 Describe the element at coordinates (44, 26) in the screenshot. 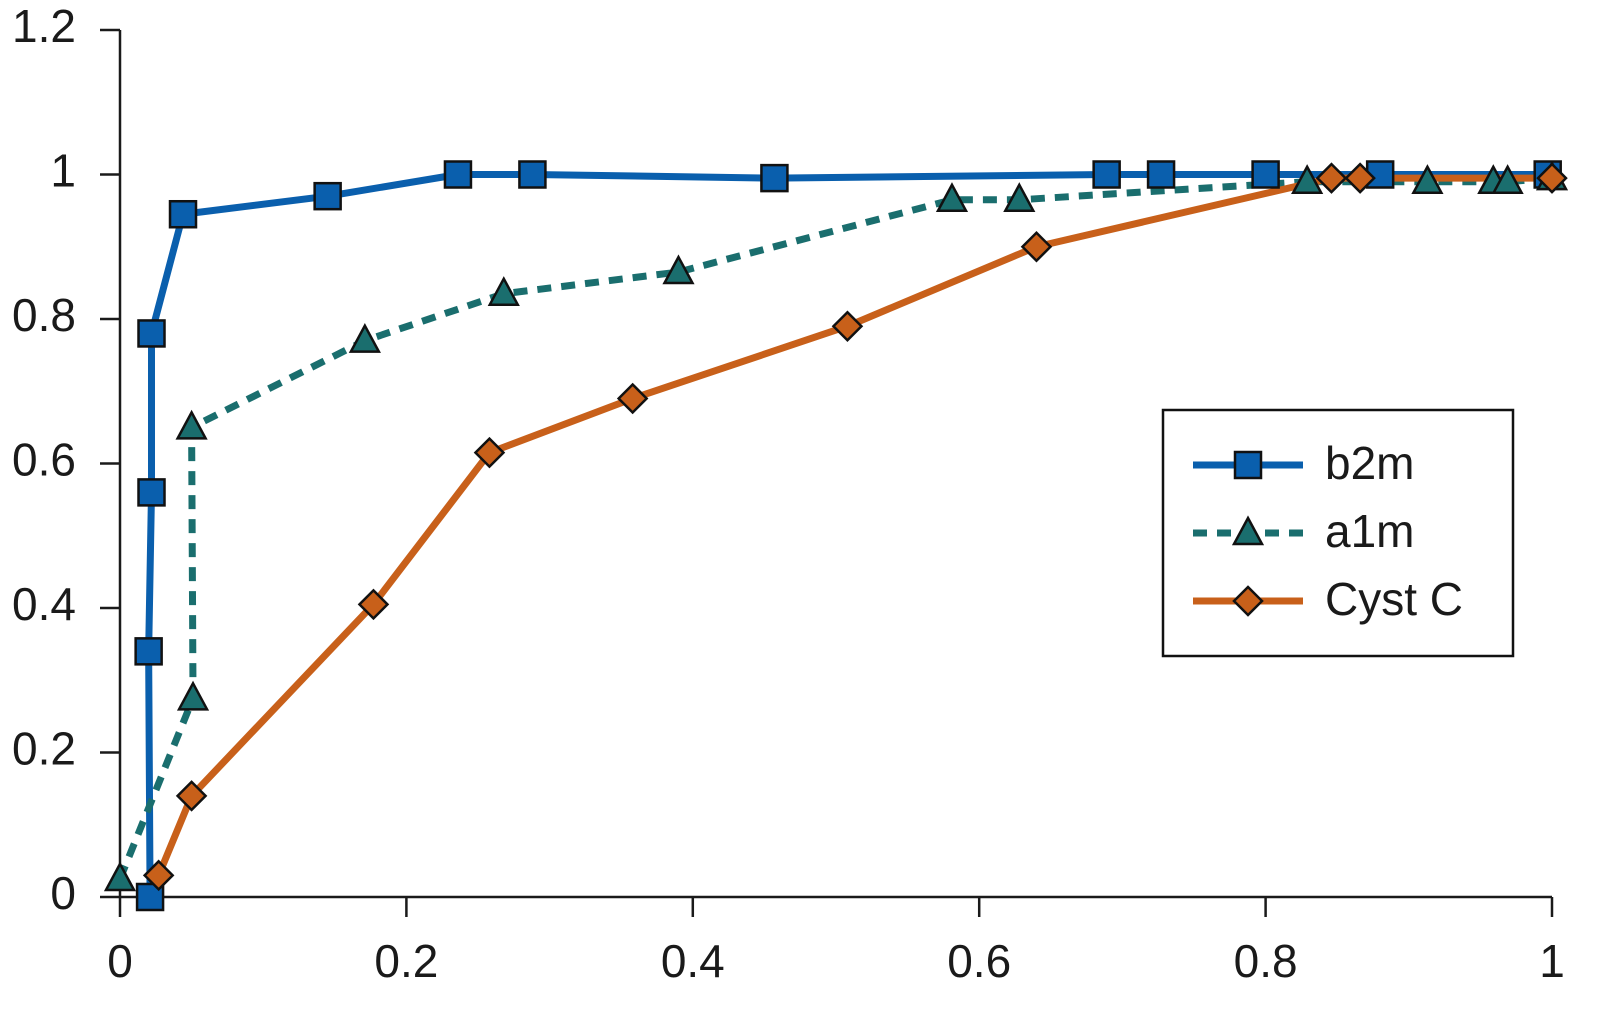

I see `y-tick-label: 1.2` at that location.